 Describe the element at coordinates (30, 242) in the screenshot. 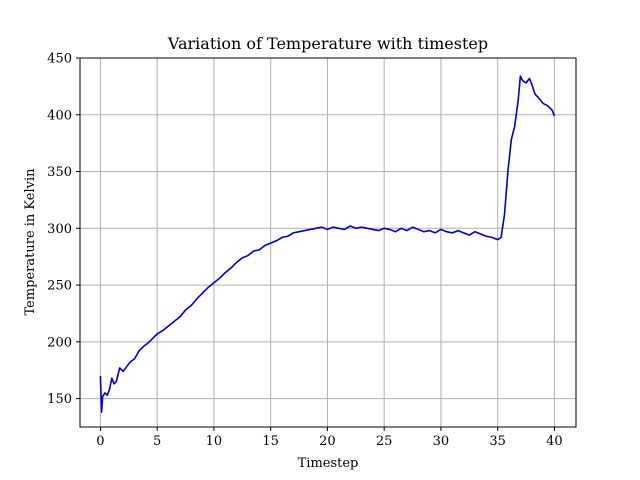

I see `y-axis-label: Temperature in Kelvin` at that location.